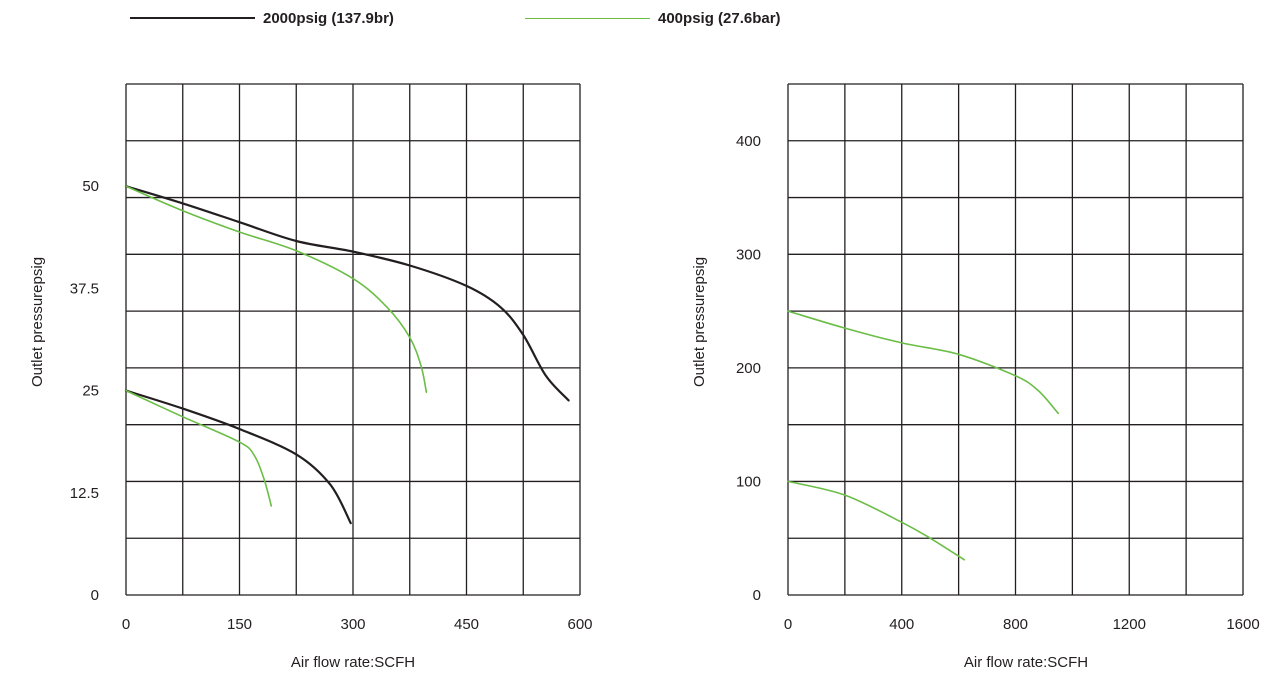 The width and height of the screenshot is (1287, 677). I want to click on left-x-tick-label: 600, so click(579, 624).